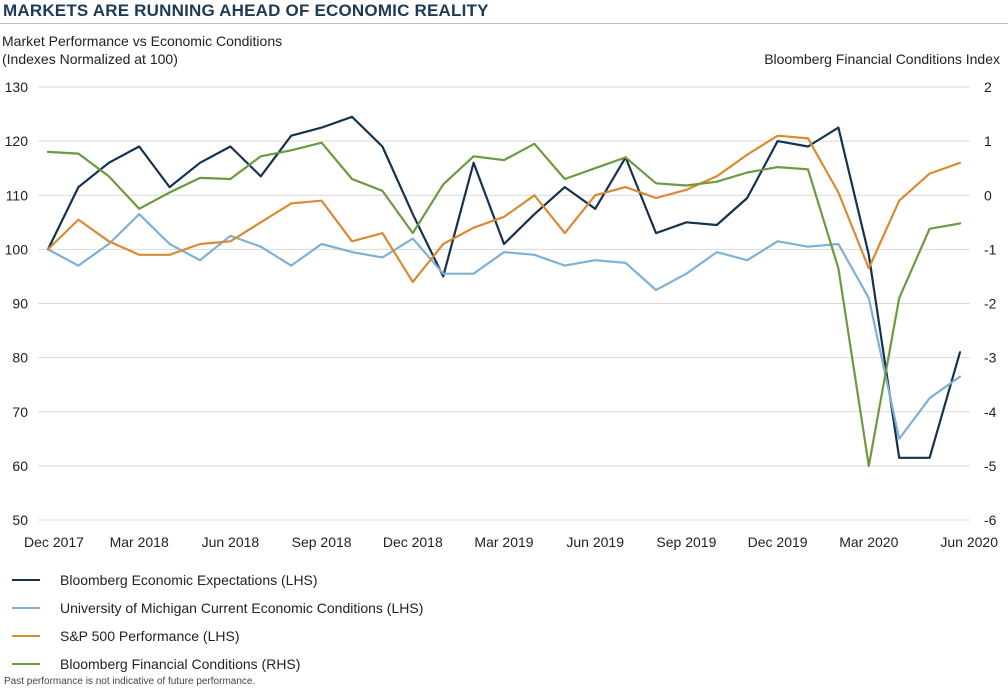 Image resolution: width=1008 pixels, height=690 pixels. What do you see at coordinates (882, 59) in the screenshot?
I see `right-axis-title: Bloomberg Financial Conditions Index` at bounding box center [882, 59].